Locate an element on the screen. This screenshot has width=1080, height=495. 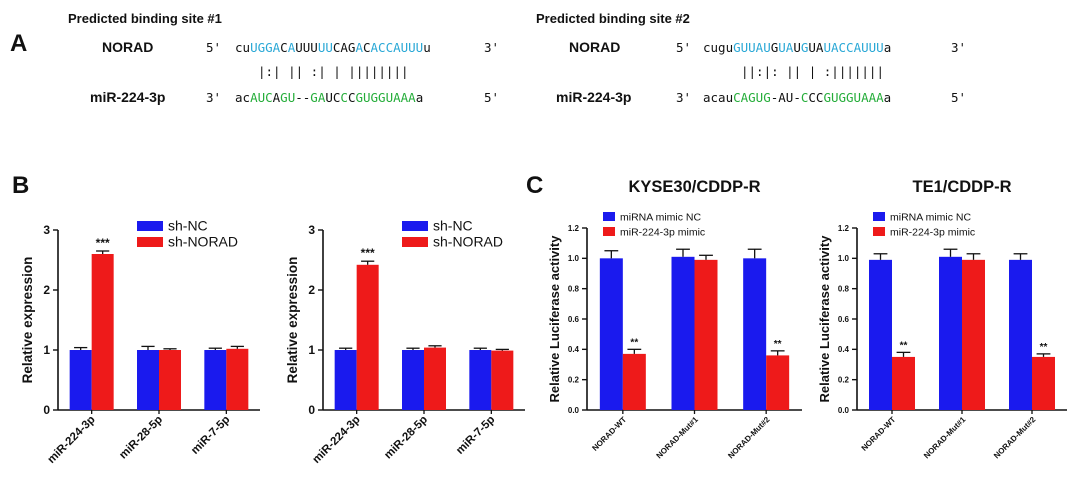
x-tick-label: NORAD-Mut#1 is located at coordinates (945, 438).